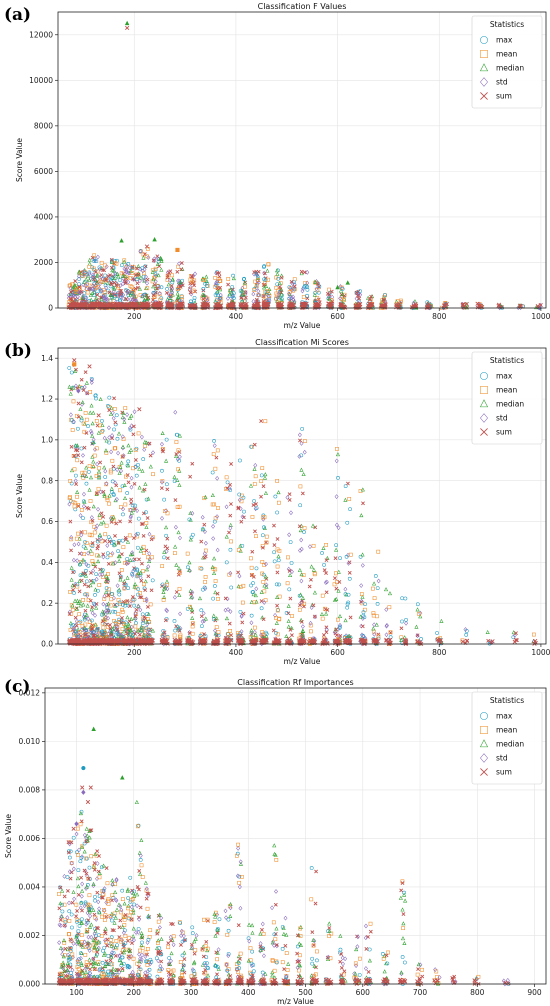  What do you see at coordinates (43, 262) in the screenshot?
I see `y-tick-label: 2000` at bounding box center [43, 262].